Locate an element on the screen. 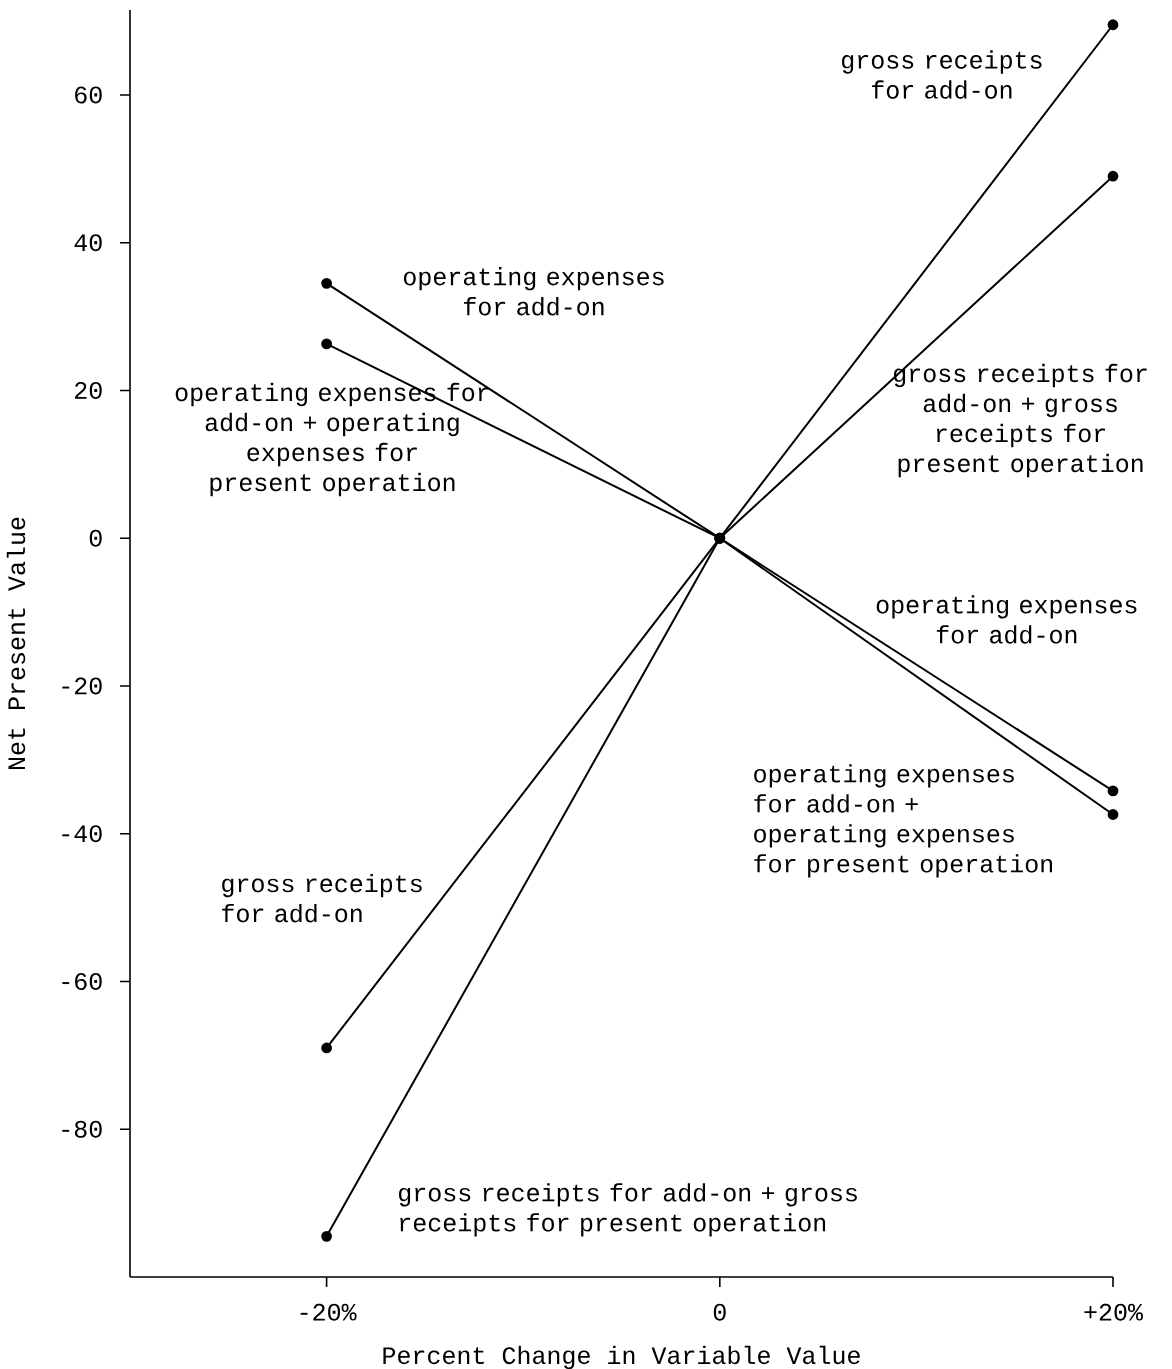 The width and height of the screenshot is (1172, 1369). x-axis-title: Percent Change in Variable Value is located at coordinates (621, 1357).